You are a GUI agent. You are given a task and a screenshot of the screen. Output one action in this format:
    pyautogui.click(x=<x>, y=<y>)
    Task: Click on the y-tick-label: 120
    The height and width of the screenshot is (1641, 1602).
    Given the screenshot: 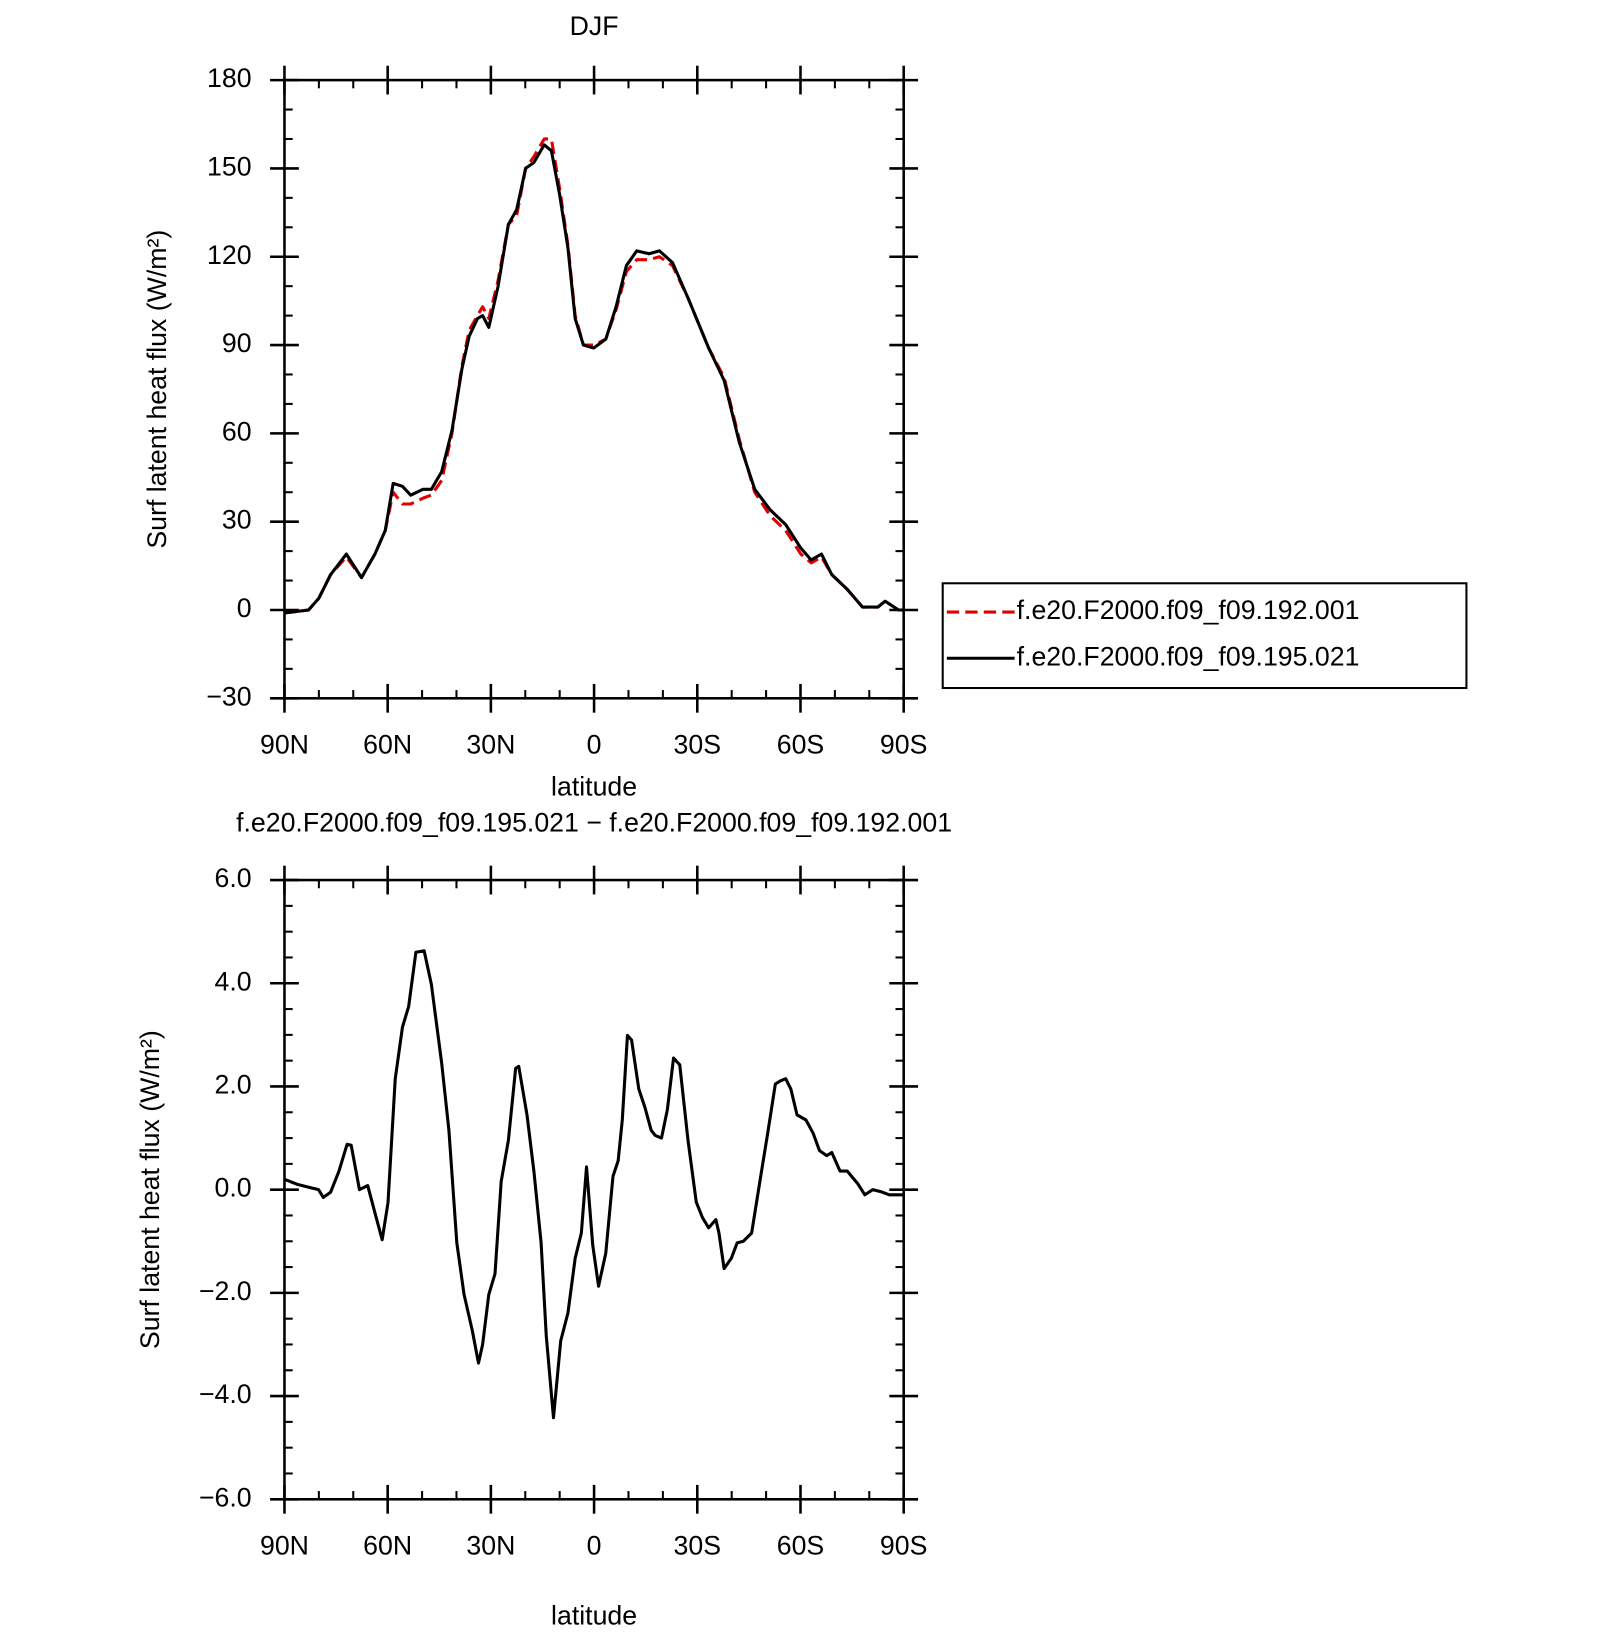 What is the action you would take?
    pyautogui.click(x=229, y=255)
    